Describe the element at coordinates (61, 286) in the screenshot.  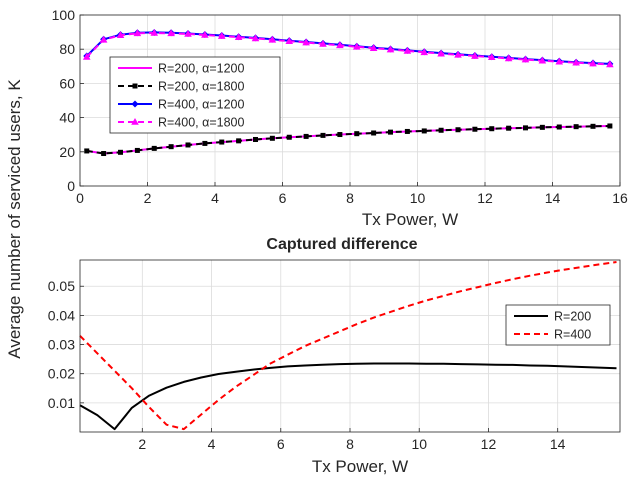
I see `chart2-y-tick-label: 0.05` at that location.